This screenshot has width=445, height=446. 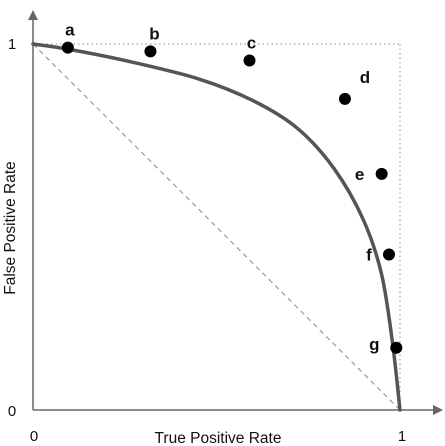 I want to click on point-f, so click(x=388, y=254).